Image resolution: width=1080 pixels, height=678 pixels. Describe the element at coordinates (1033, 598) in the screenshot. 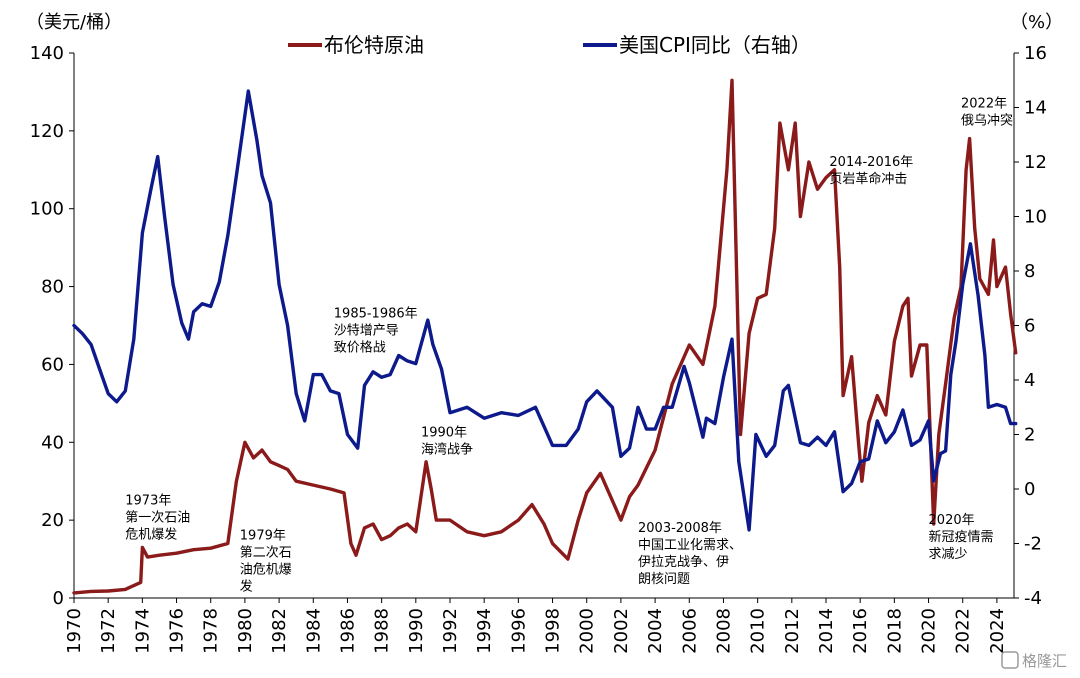

I see `right-tick-label: -4` at that location.